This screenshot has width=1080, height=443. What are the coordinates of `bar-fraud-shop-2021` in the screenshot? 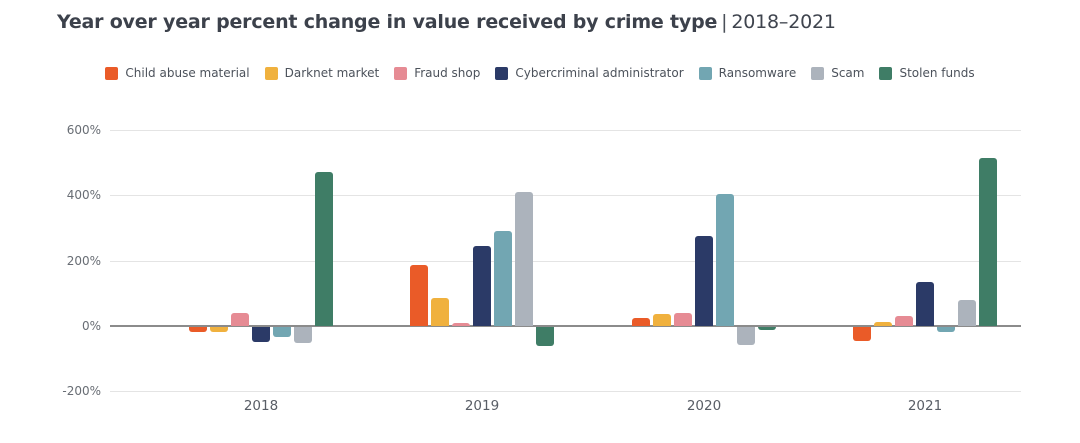 It's located at (904, 321).